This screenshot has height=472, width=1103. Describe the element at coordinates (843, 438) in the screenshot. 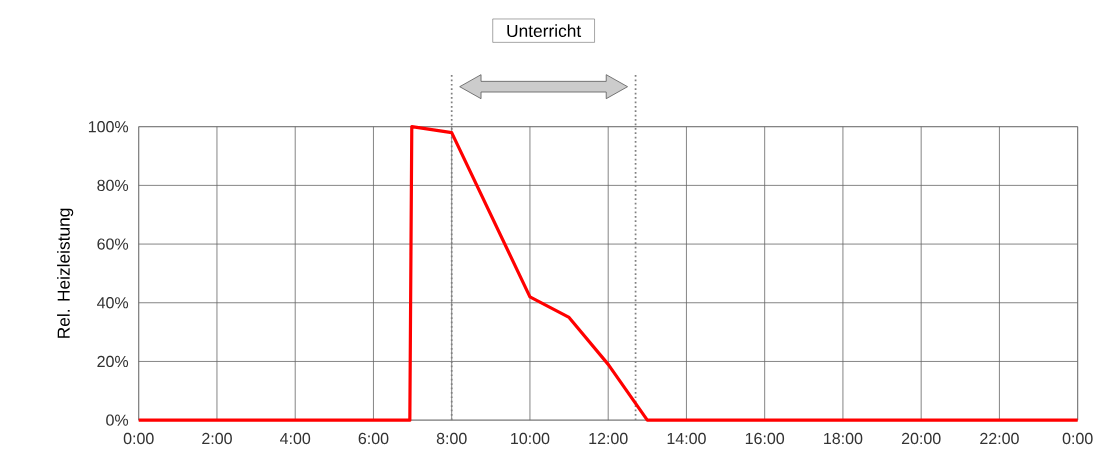

I see `x-tick-label: 18:00` at that location.